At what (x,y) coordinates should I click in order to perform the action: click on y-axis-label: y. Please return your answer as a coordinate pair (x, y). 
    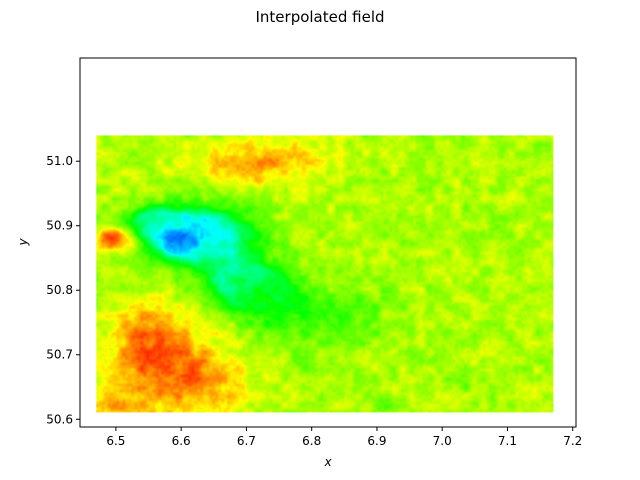
    Looking at the image, I should click on (23, 242).